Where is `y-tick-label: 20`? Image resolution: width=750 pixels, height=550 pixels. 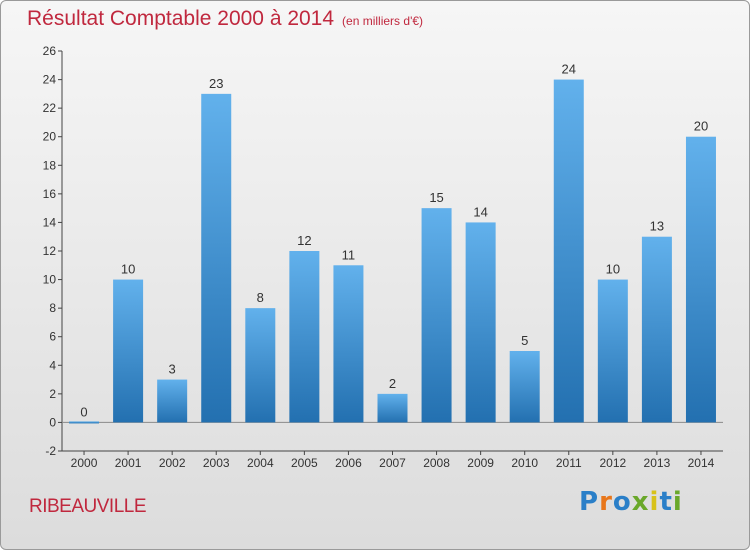
y-tick-label: 20 is located at coordinates (50, 137).